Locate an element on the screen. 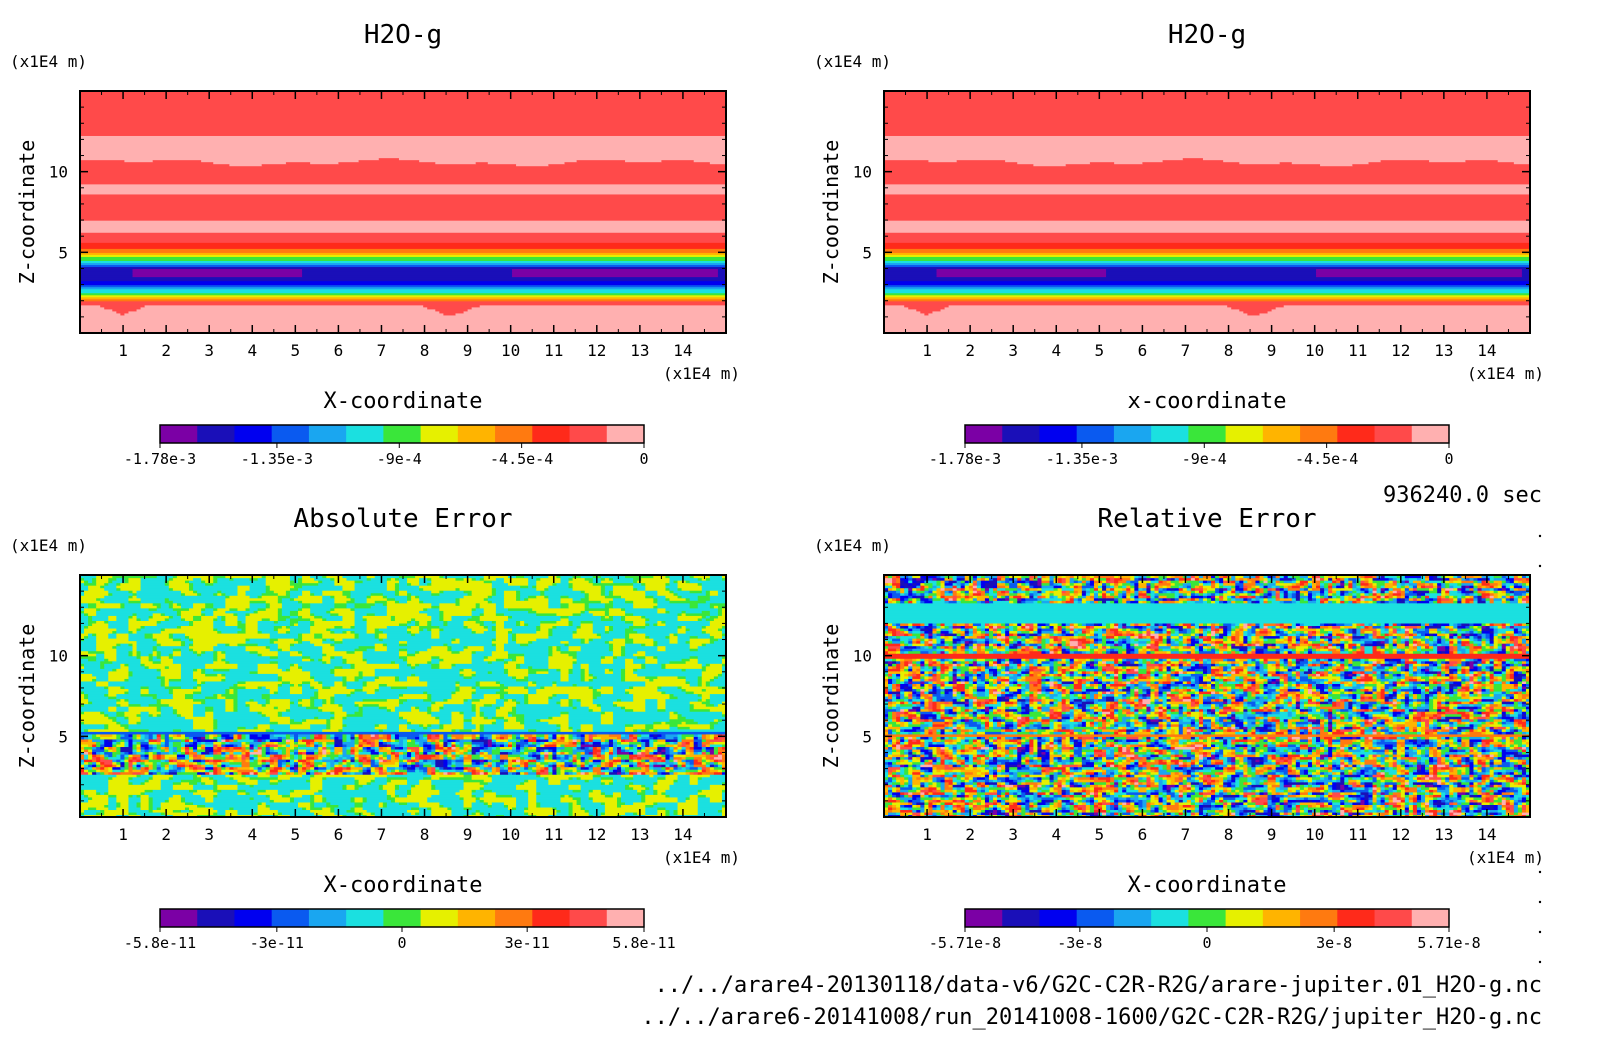 Image resolution: width=1604 pixels, height=1054 pixels. x-tick-label: 2 is located at coordinates (166, 350).